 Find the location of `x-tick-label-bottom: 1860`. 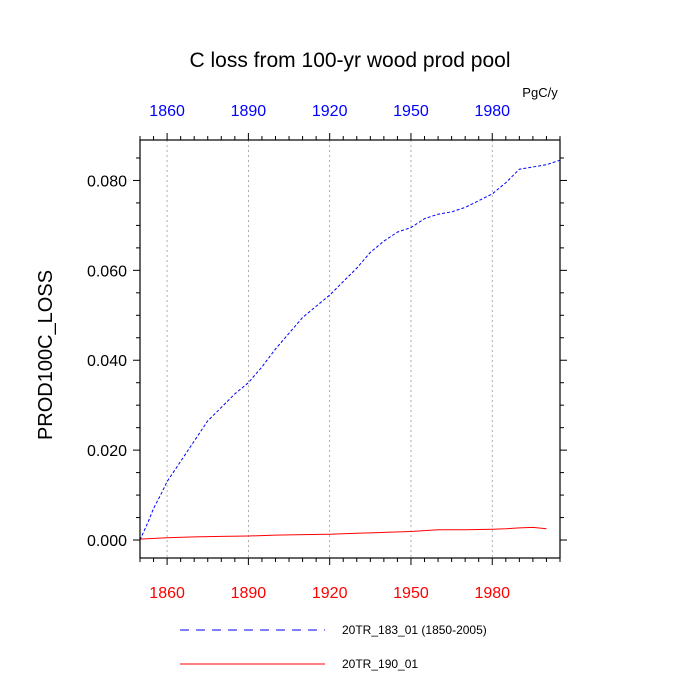

x-tick-label-bottom: 1860 is located at coordinates (167, 593).